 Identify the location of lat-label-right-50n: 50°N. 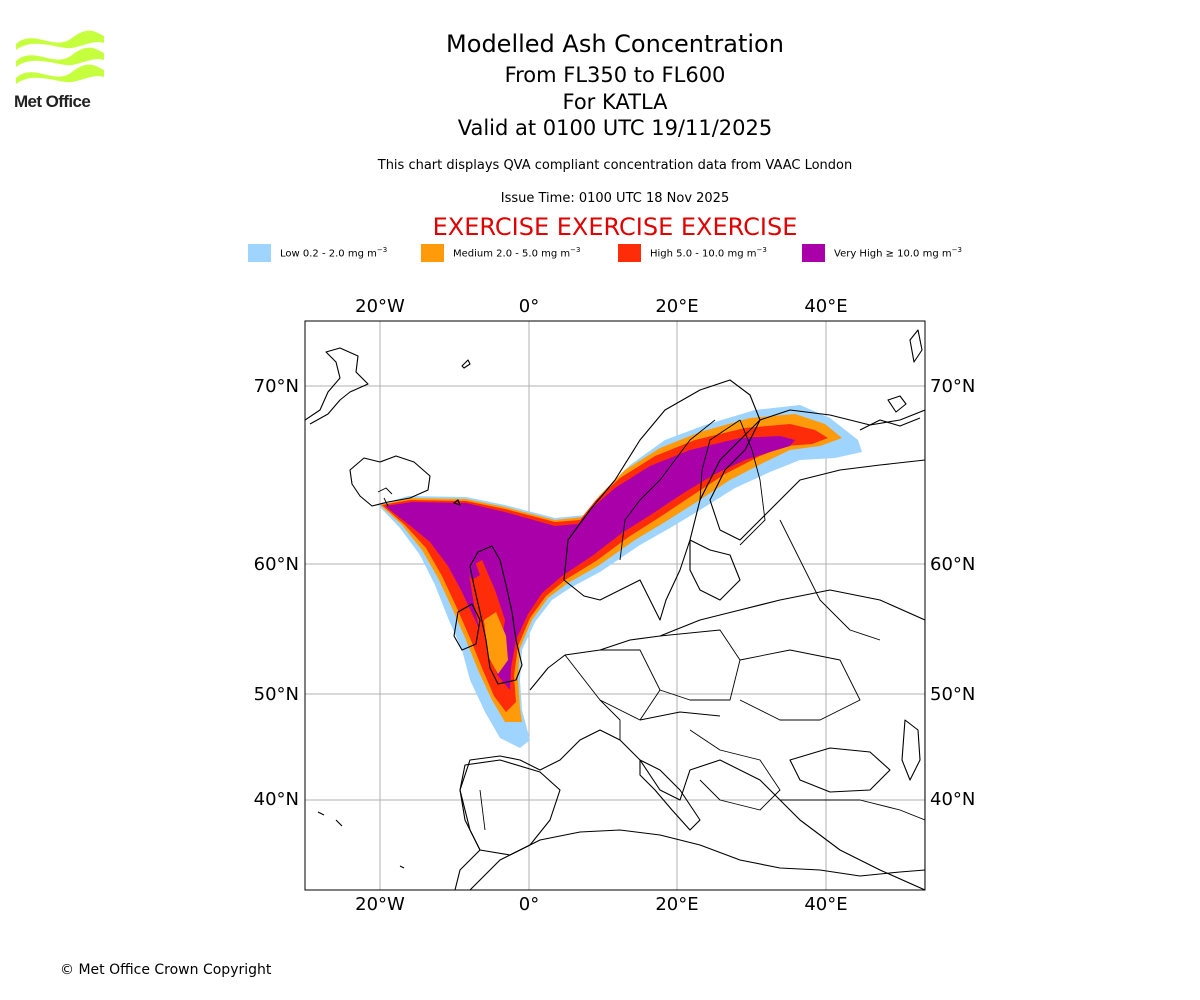
(952, 694).